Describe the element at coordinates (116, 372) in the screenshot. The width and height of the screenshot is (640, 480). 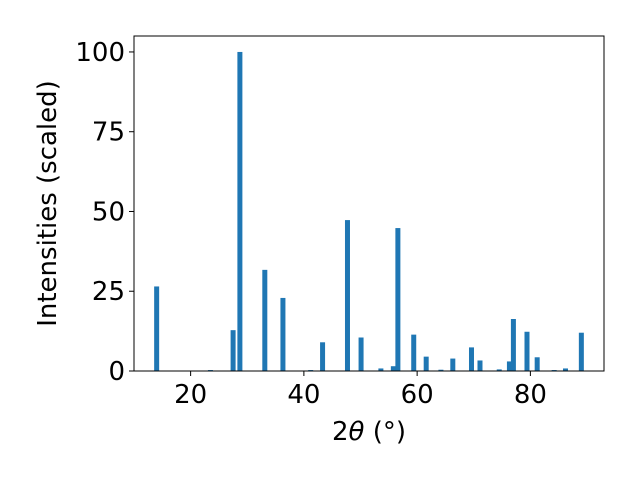
I see `y-tick-label: 0` at that location.